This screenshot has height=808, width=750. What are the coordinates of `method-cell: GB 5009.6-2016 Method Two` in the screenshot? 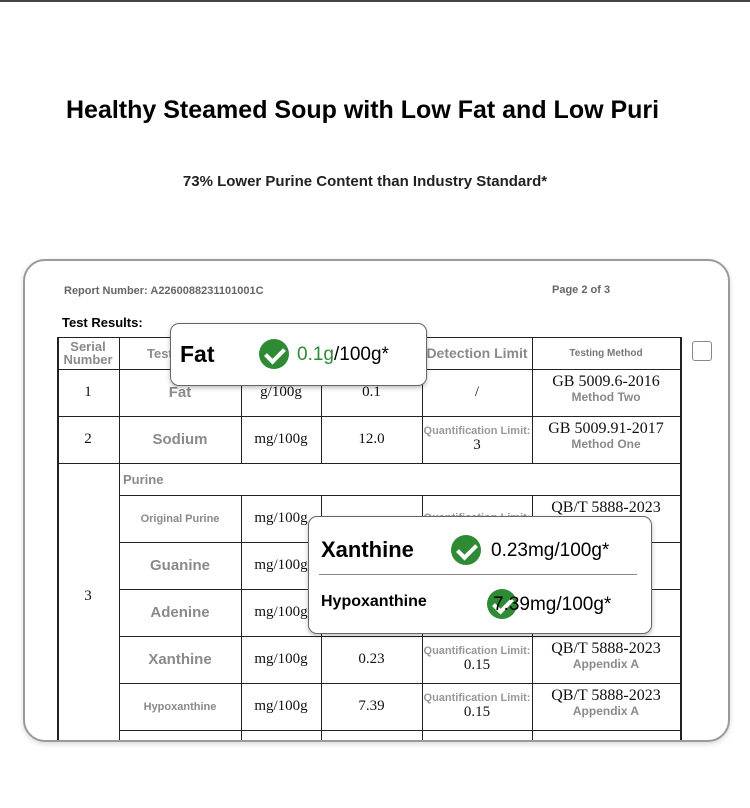 It's located at (606, 392).